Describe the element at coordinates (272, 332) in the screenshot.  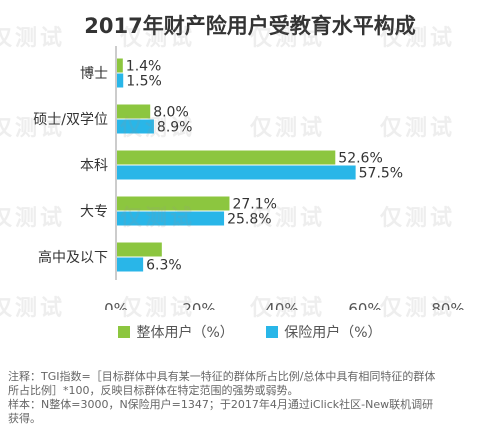
I see `legend-swatch-insurance` at that location.